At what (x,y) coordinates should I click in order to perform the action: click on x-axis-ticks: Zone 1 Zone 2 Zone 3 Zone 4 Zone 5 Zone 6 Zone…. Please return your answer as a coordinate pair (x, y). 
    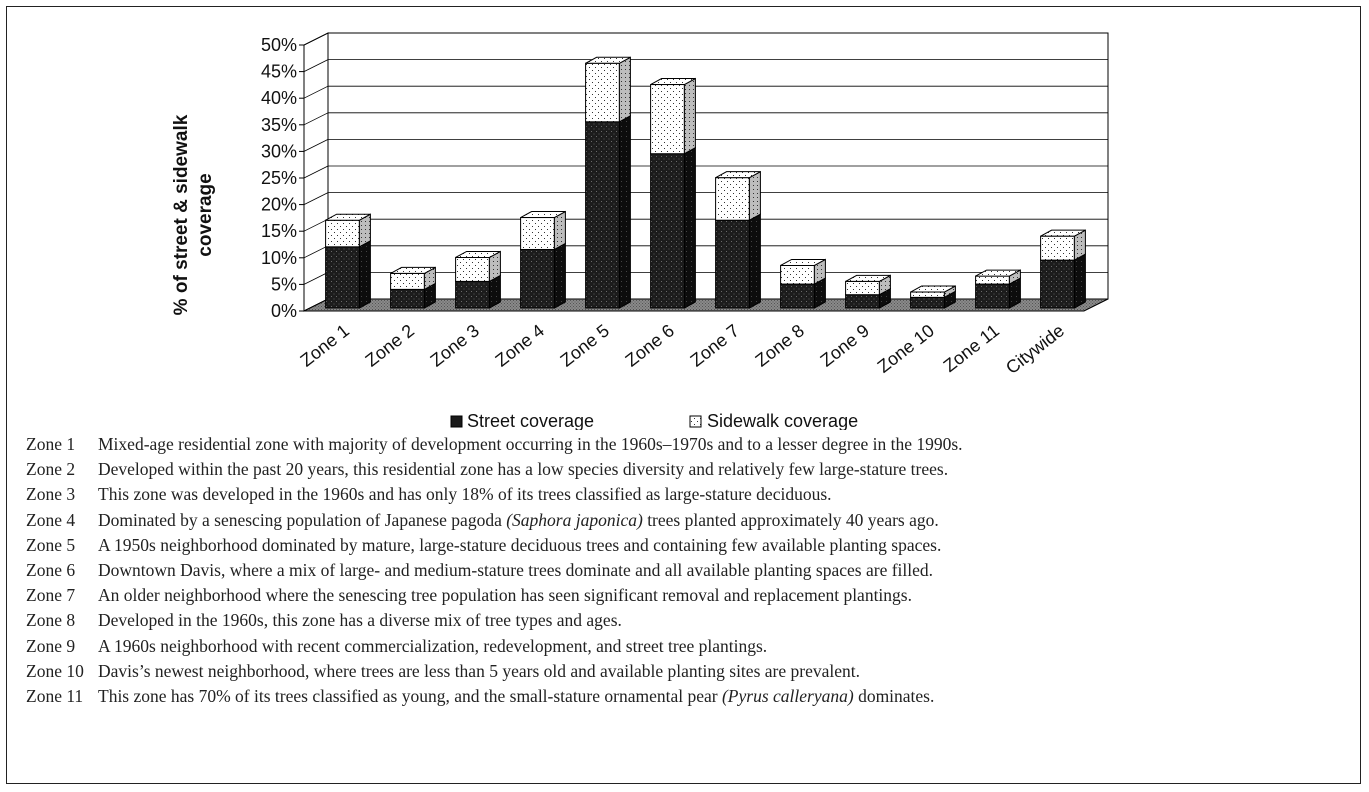
    Looking at the image, I should click on (681, 349).